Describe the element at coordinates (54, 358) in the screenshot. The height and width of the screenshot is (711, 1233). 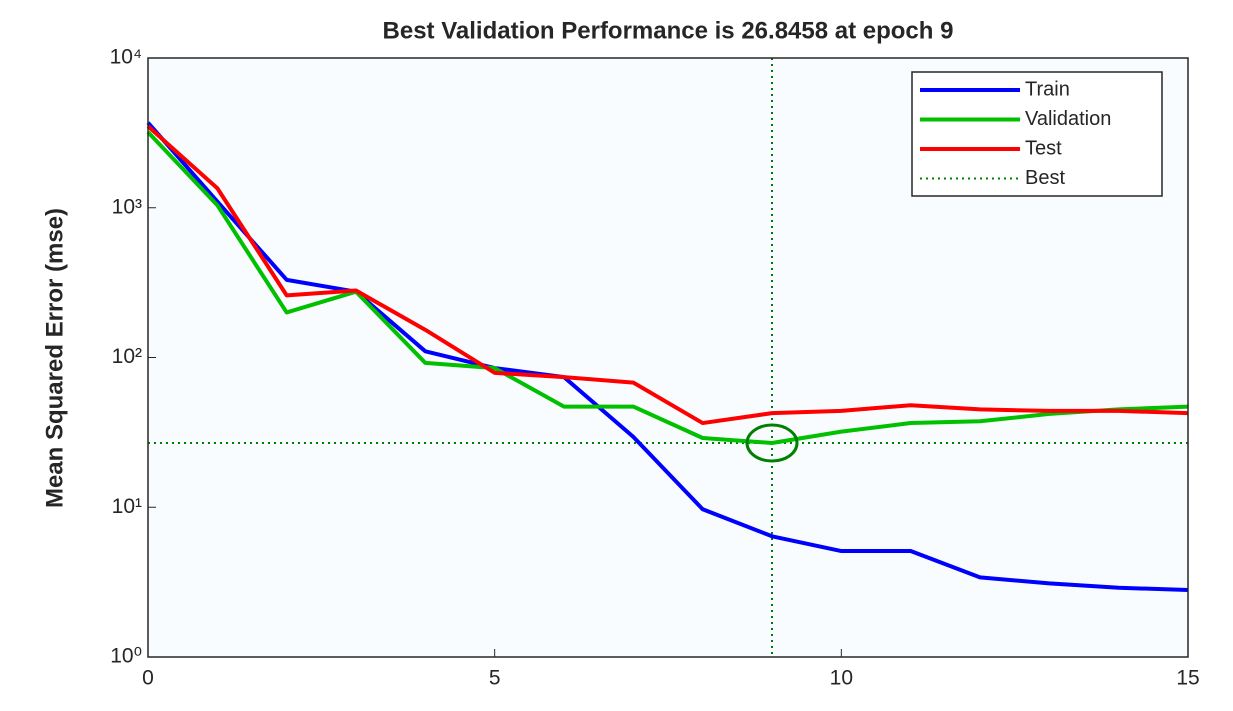
I see `y-axis-label: Mean Squared Error (mse)` at that location.